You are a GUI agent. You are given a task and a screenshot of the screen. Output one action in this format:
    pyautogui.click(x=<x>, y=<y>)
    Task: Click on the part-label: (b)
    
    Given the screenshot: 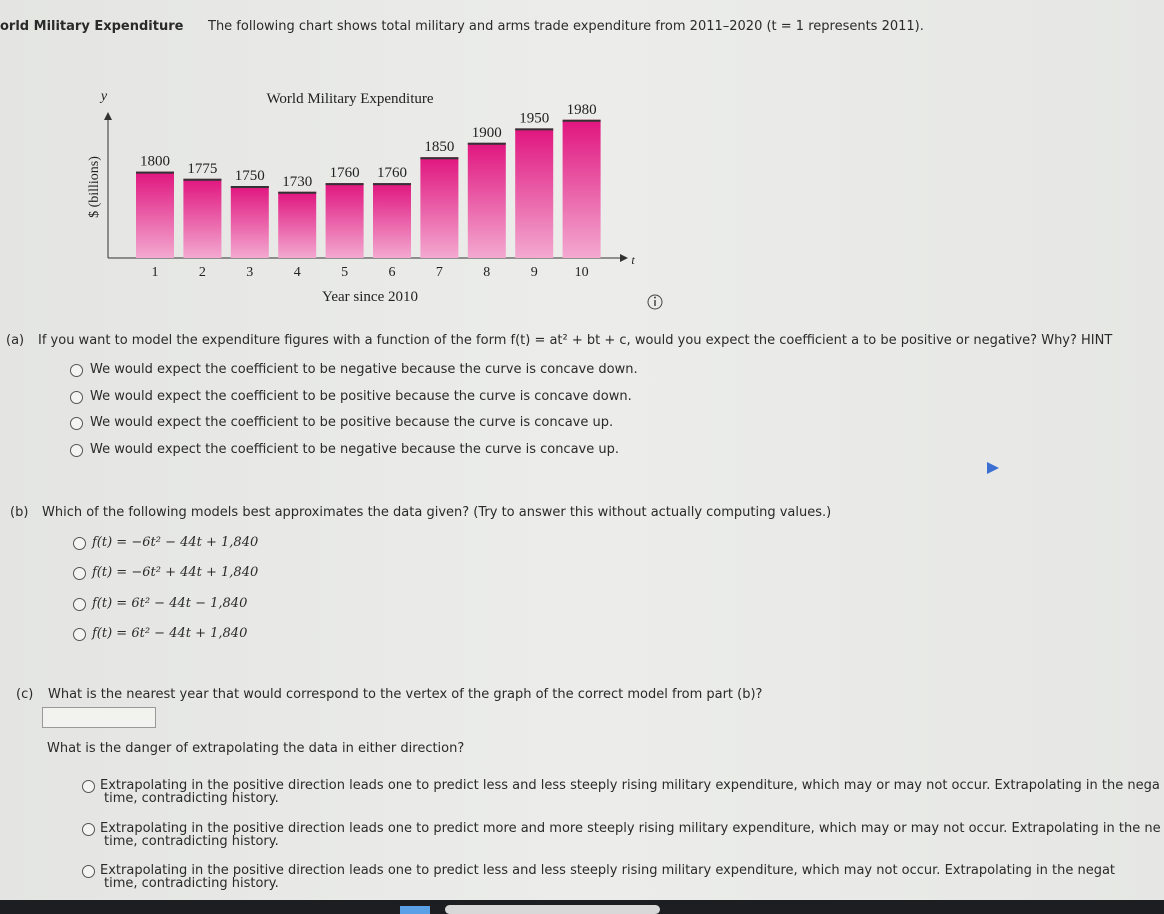 What is the action you would take?
    pyautogui.click(x=19, y=512)
    